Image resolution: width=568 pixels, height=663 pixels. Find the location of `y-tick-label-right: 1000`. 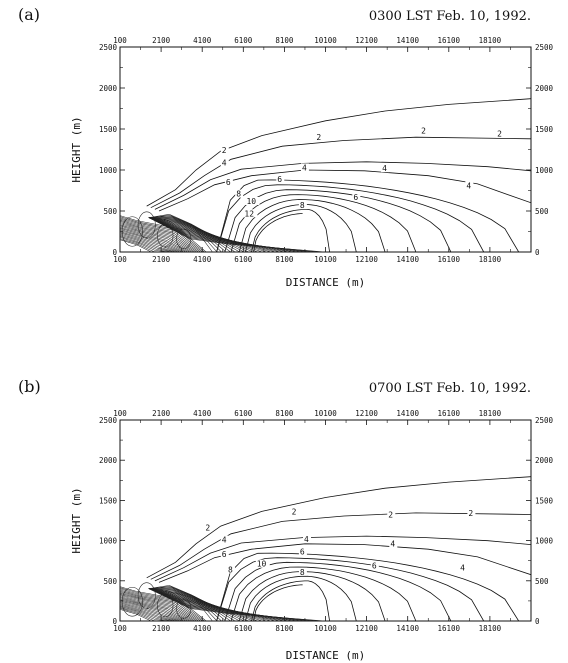

y-tick-label-right: 1000 is located at coordinates (544, 541).